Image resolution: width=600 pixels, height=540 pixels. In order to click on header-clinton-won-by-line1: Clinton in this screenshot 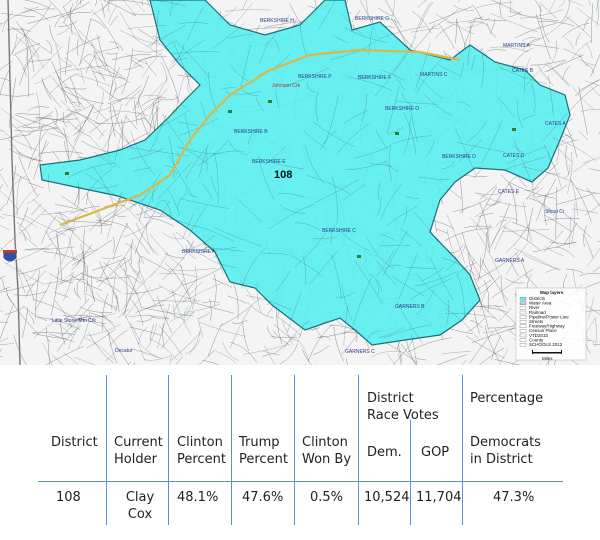, I will do `click(325, 442)`.